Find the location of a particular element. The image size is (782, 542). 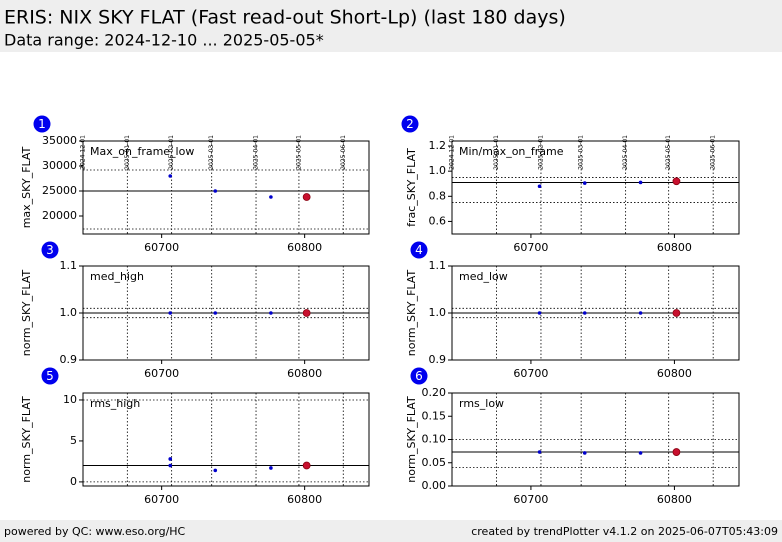

y-tick-label: 0.00 is located at coordinates (434, 485).